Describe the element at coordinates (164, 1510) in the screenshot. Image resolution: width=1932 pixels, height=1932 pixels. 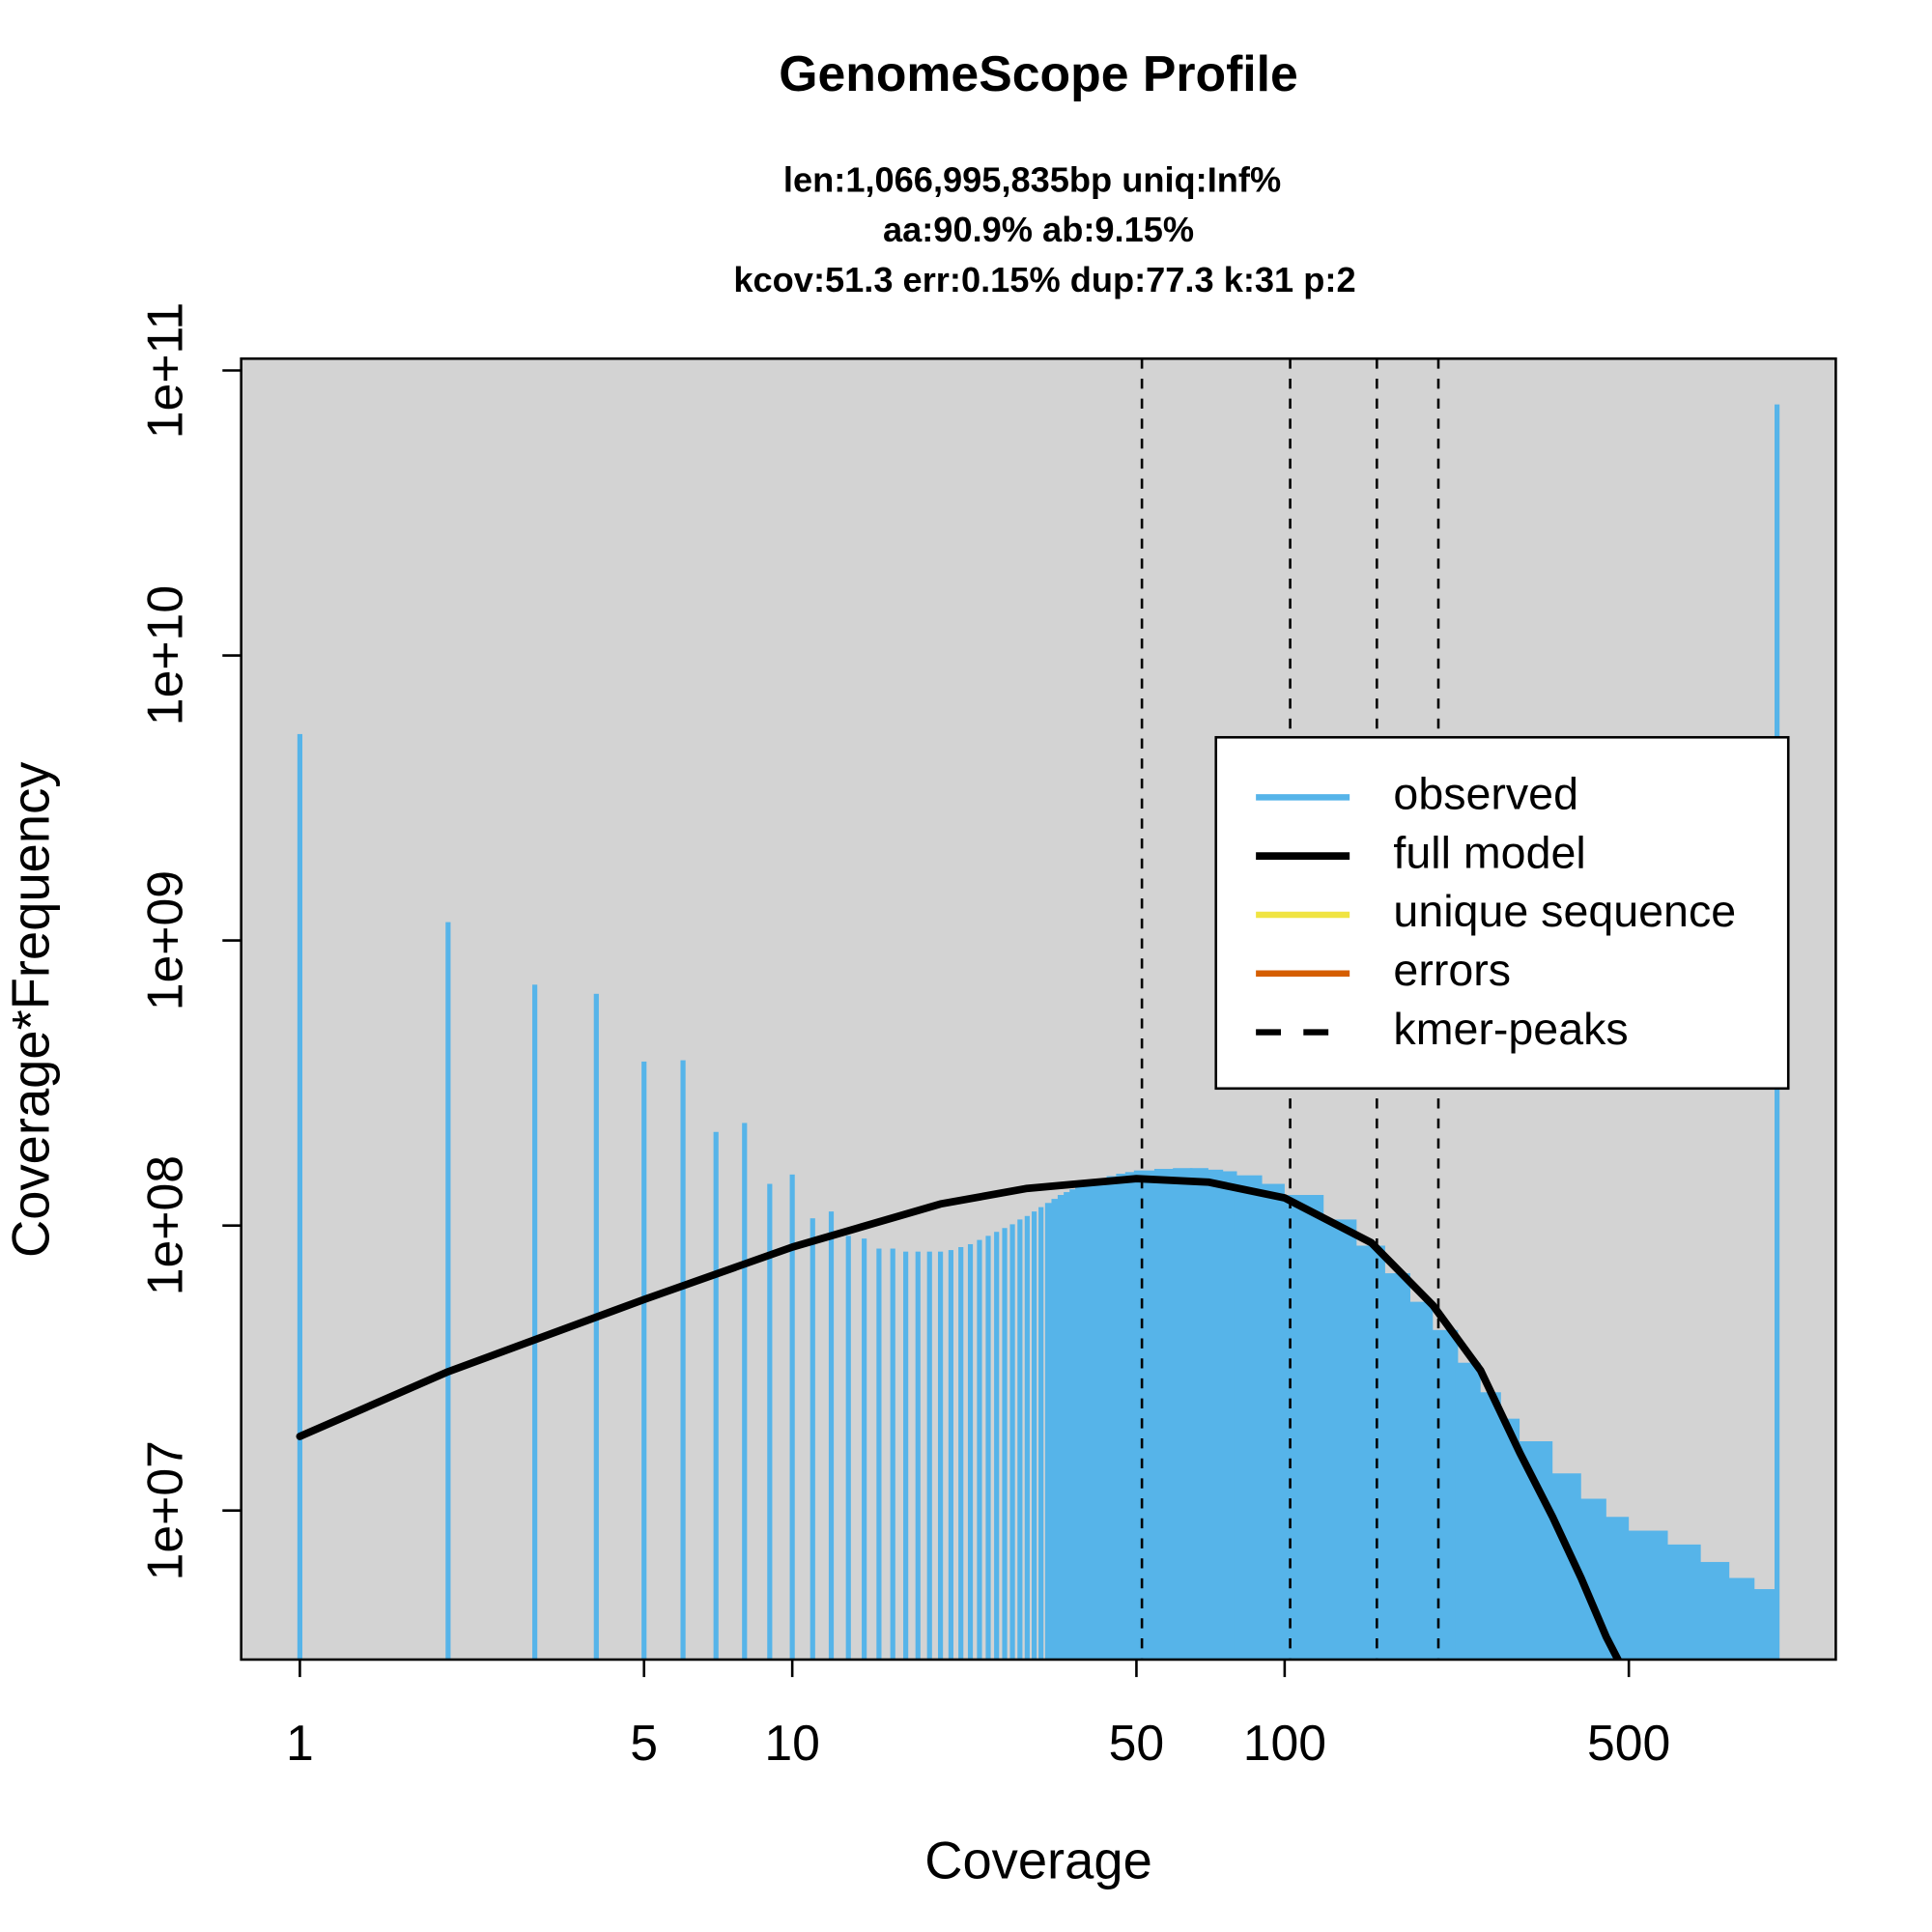
I see `y-tick-label: 1e+07` at that location.